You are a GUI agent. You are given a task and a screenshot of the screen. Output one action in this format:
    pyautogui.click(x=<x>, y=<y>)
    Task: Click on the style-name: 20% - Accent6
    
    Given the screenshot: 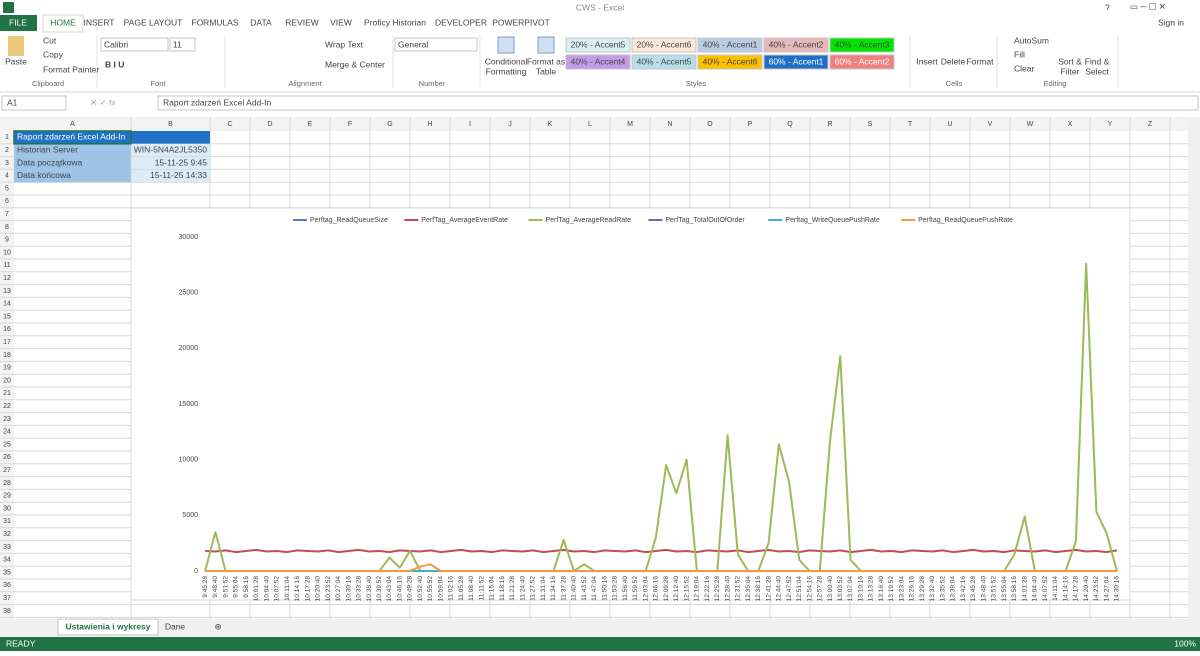 What is the action you would take?
    pyautogui.click(x=664, y=44)
    